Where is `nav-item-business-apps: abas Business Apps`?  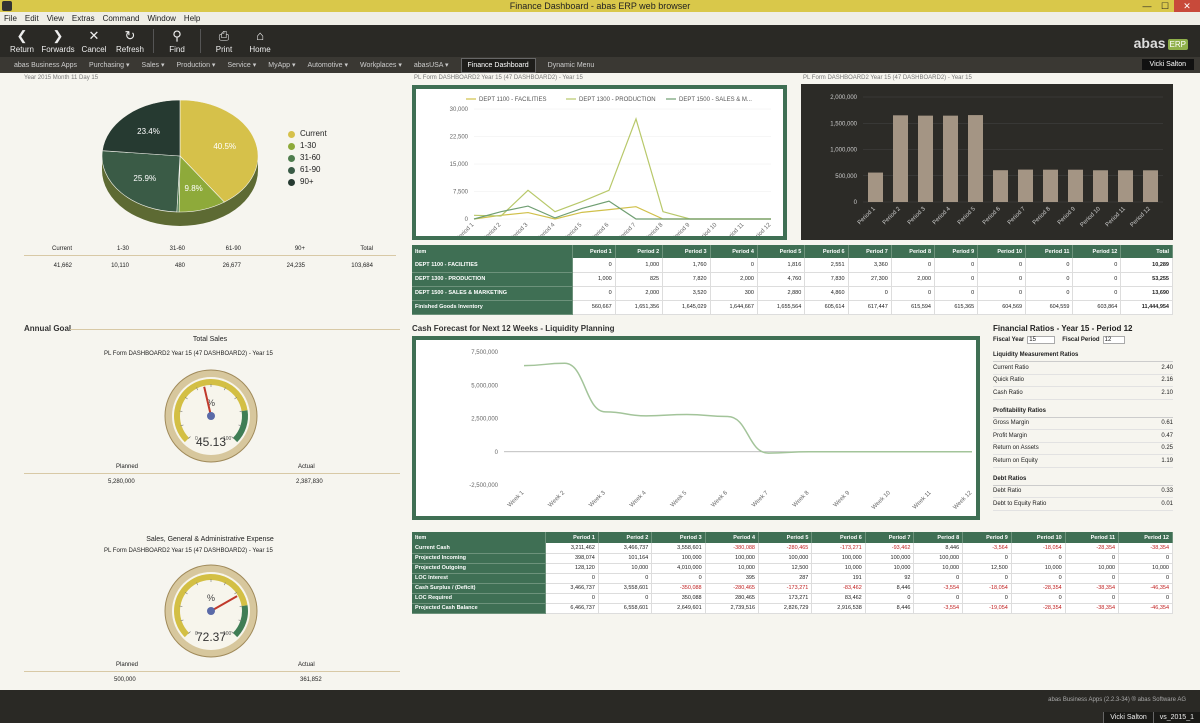 nav-item-business-apps: abas Business Apps is located at coordinates (46, 65).